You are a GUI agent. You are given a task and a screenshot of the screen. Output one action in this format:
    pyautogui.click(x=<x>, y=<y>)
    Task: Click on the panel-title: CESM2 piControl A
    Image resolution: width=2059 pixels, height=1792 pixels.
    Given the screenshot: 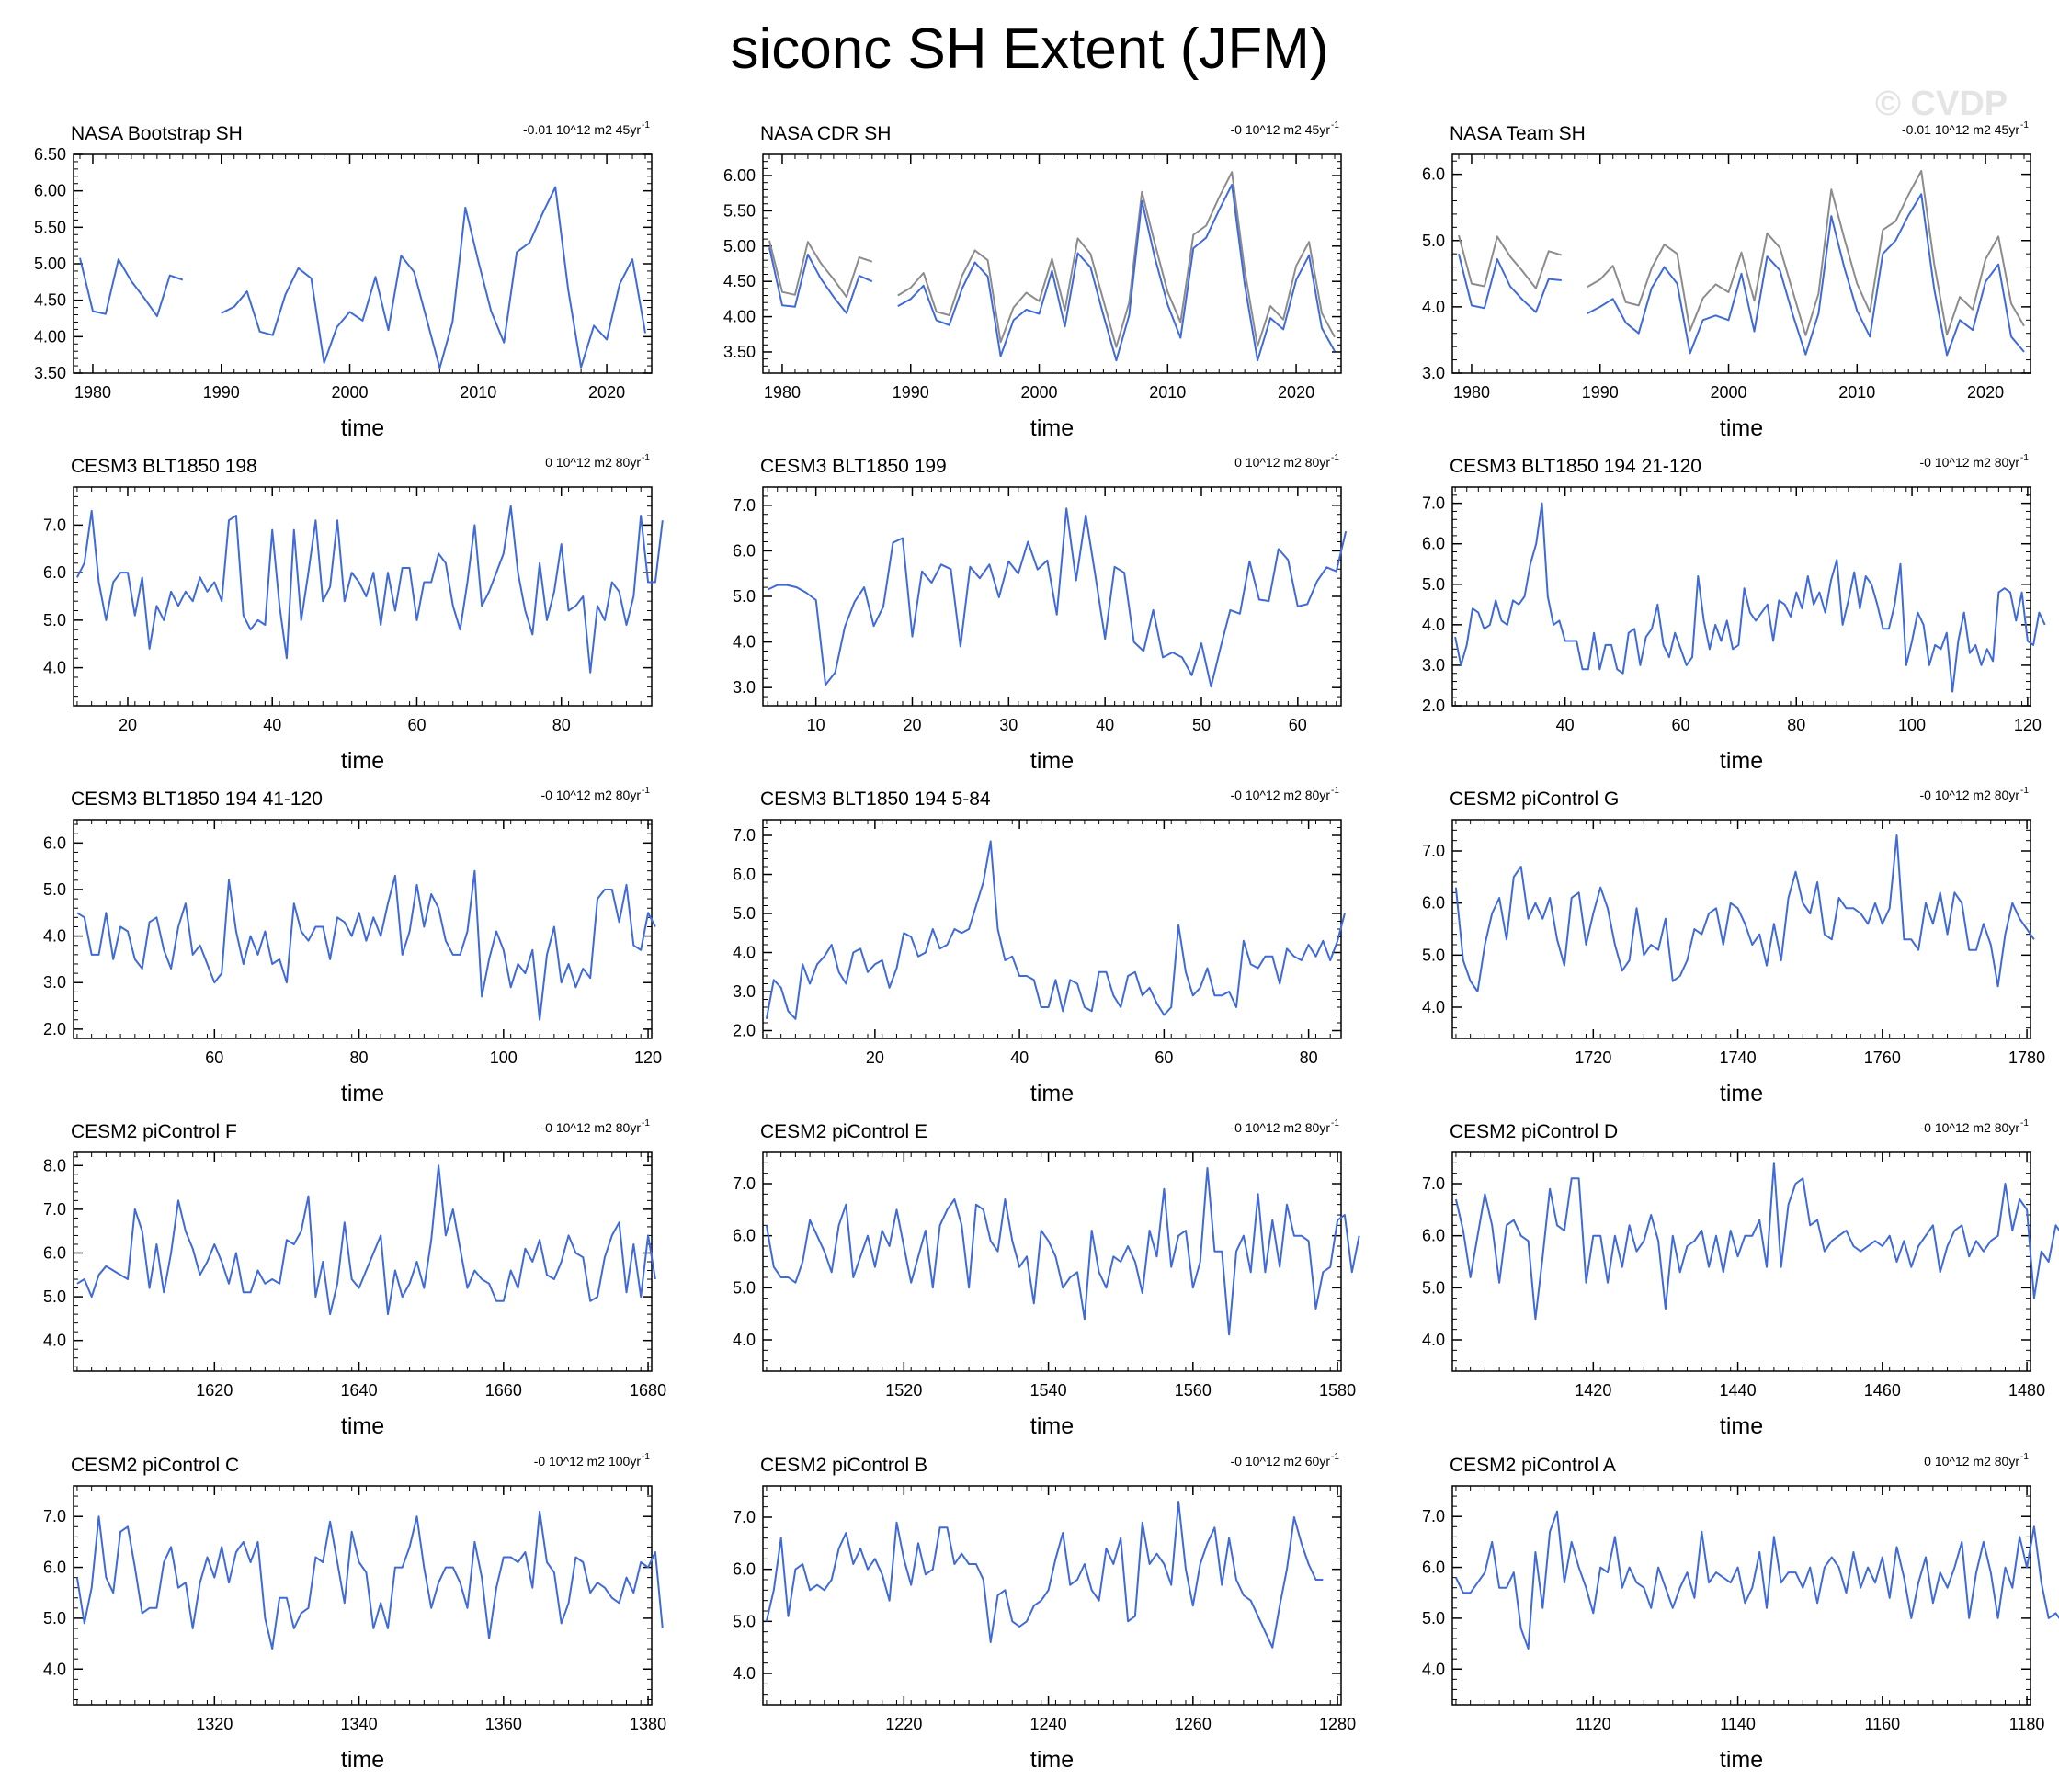 What is the action you would take?
    pyautogui.click(x=1533, y=1465)
    